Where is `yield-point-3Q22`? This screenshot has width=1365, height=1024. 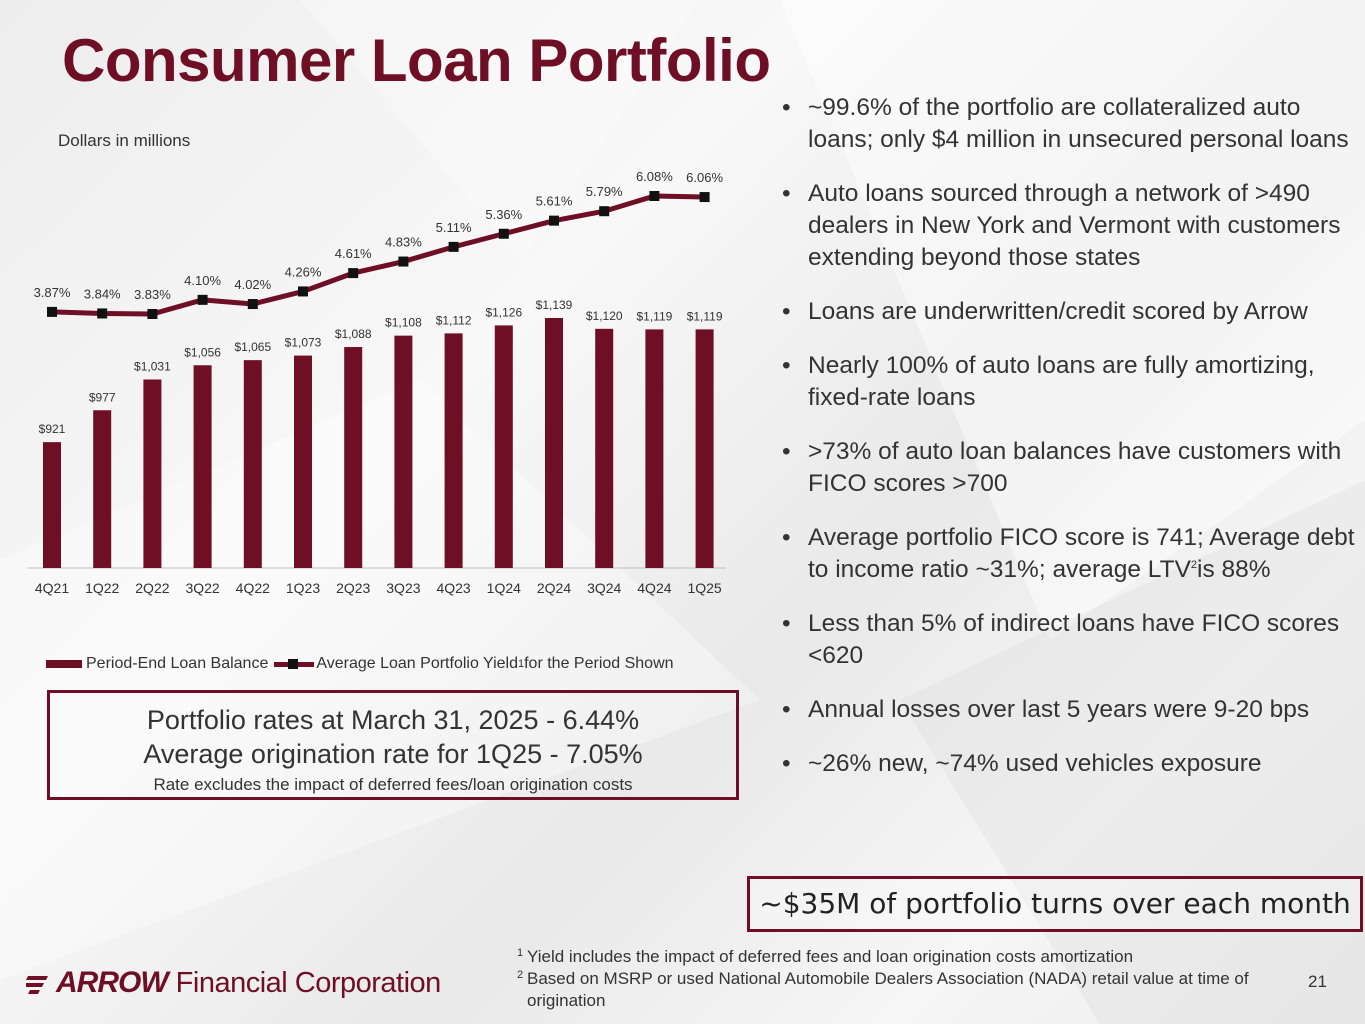 yield-point-3Q22 is located at coordinates (202, 299).